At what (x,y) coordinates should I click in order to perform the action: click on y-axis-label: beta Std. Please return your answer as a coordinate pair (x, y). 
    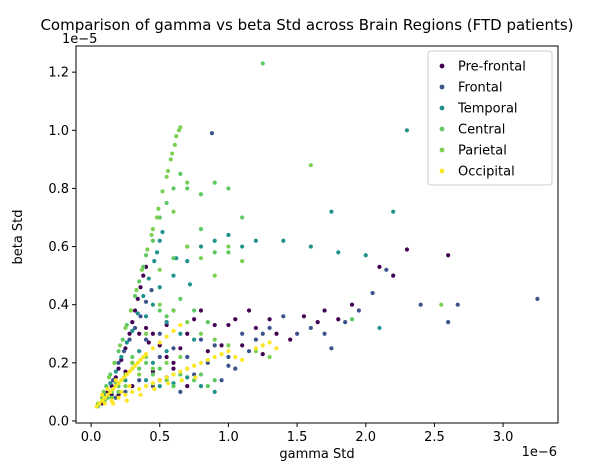
    Looking at the image, I should click on (18, 236).